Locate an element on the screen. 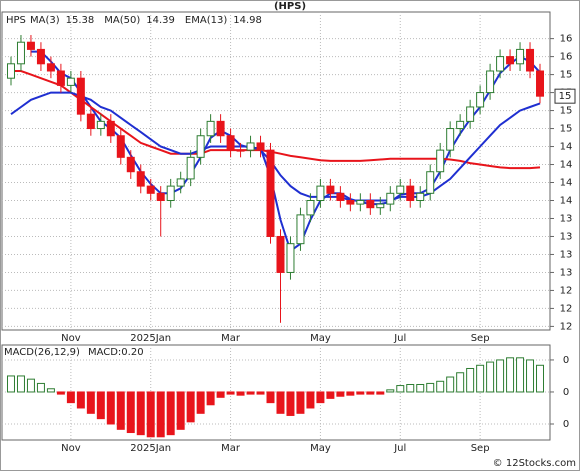 The height and width of the screenshot is (471, 580). legend-symbol: HPS is located at coordinates (16, 20).